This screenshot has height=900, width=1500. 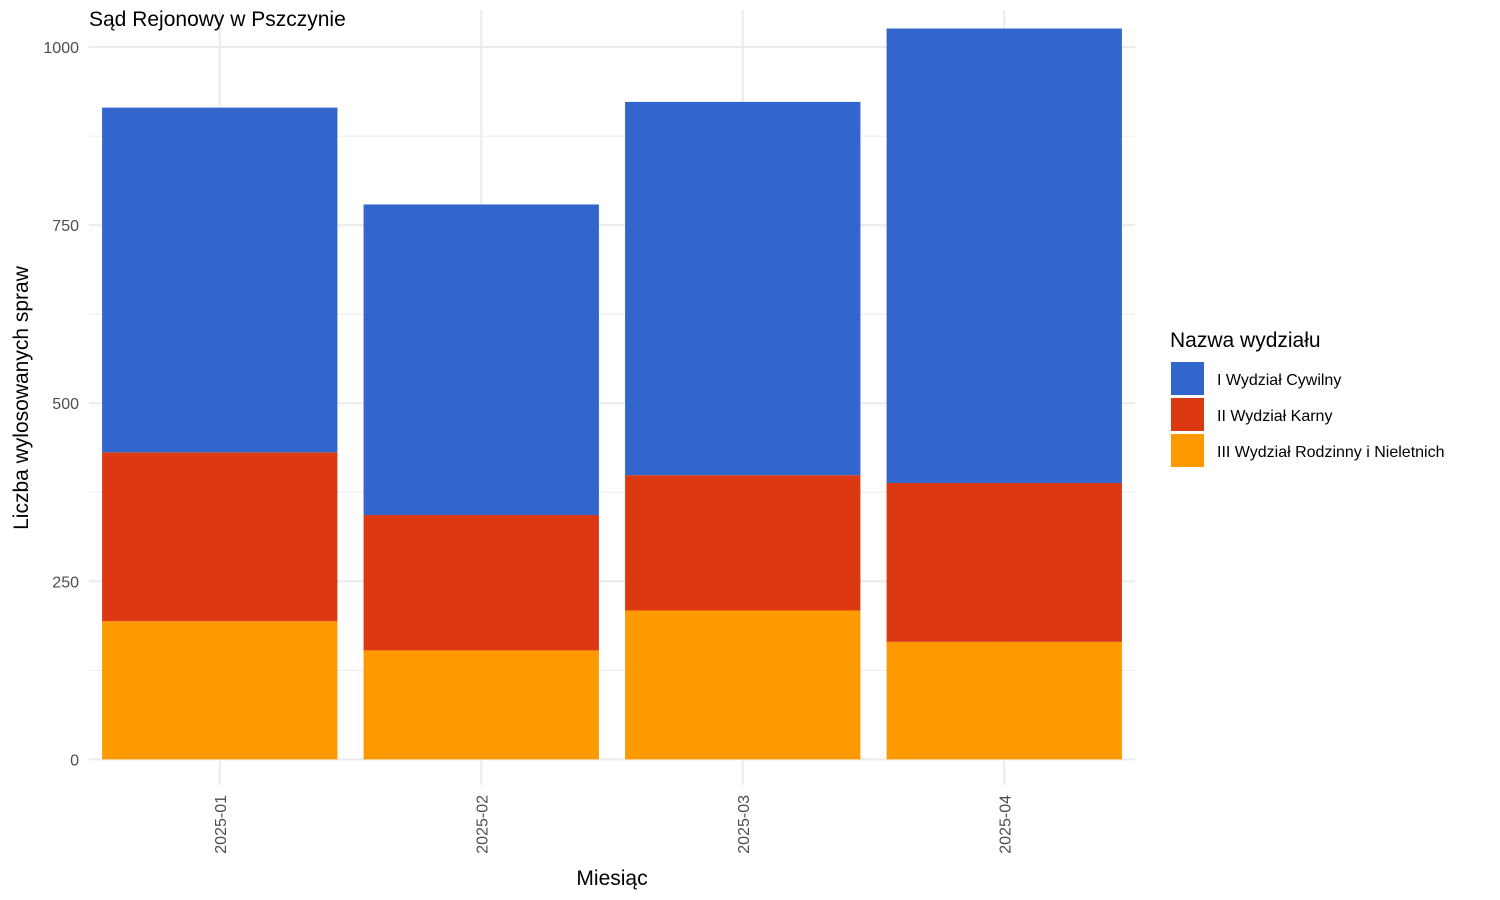 I want to click on legend-swatch-ii-wydzial-karny, so click(x=1187, y=414).